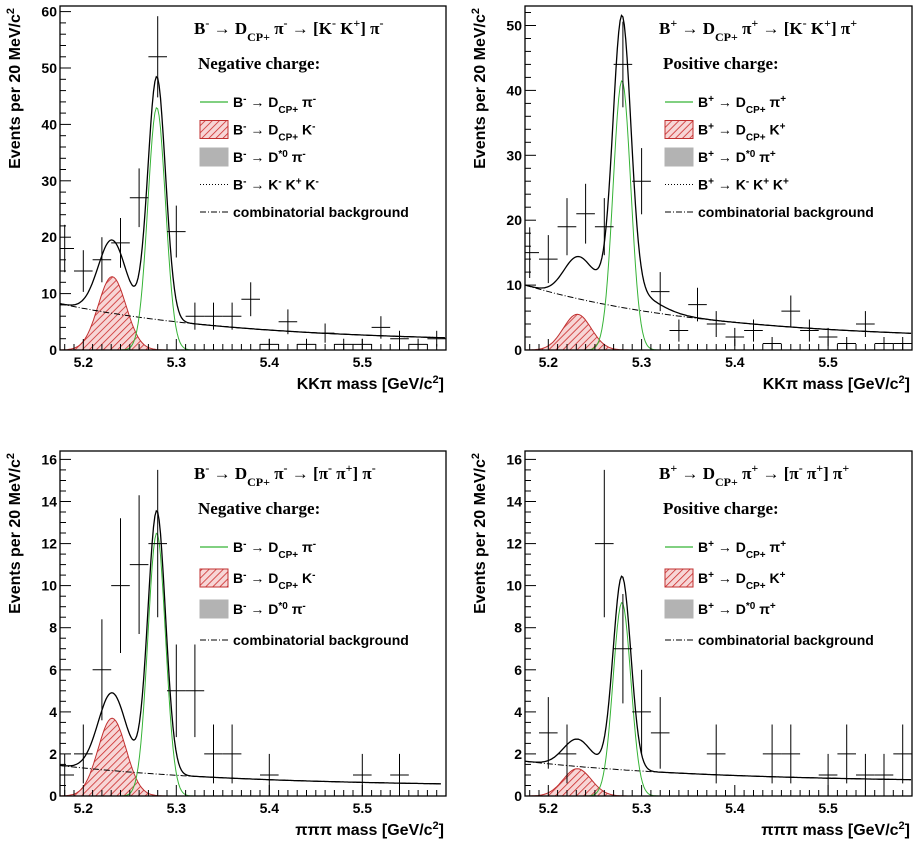 The width and height of the screenshot is (919, 841). Describe the element at coordinates (258, 105) in the screenshot. I see `legend-item: B- → DCP+ π-` at that location.